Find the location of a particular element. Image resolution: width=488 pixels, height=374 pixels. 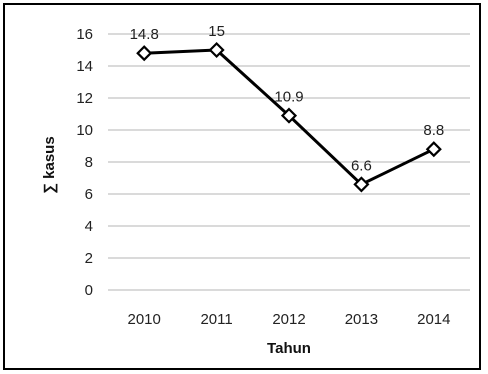

data-label: 14.8 is located at coordinates (144, 34).